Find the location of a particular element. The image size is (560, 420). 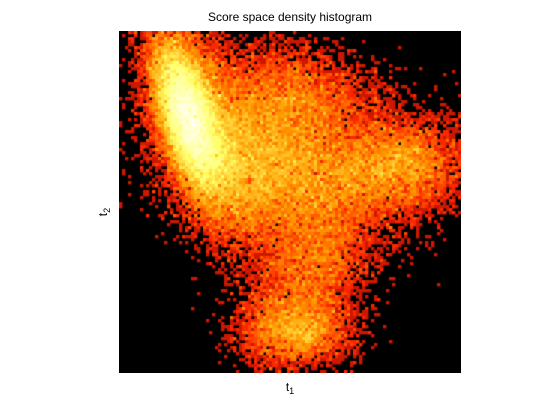

x-axis-label: t1 is located at coordinates (290, 388).